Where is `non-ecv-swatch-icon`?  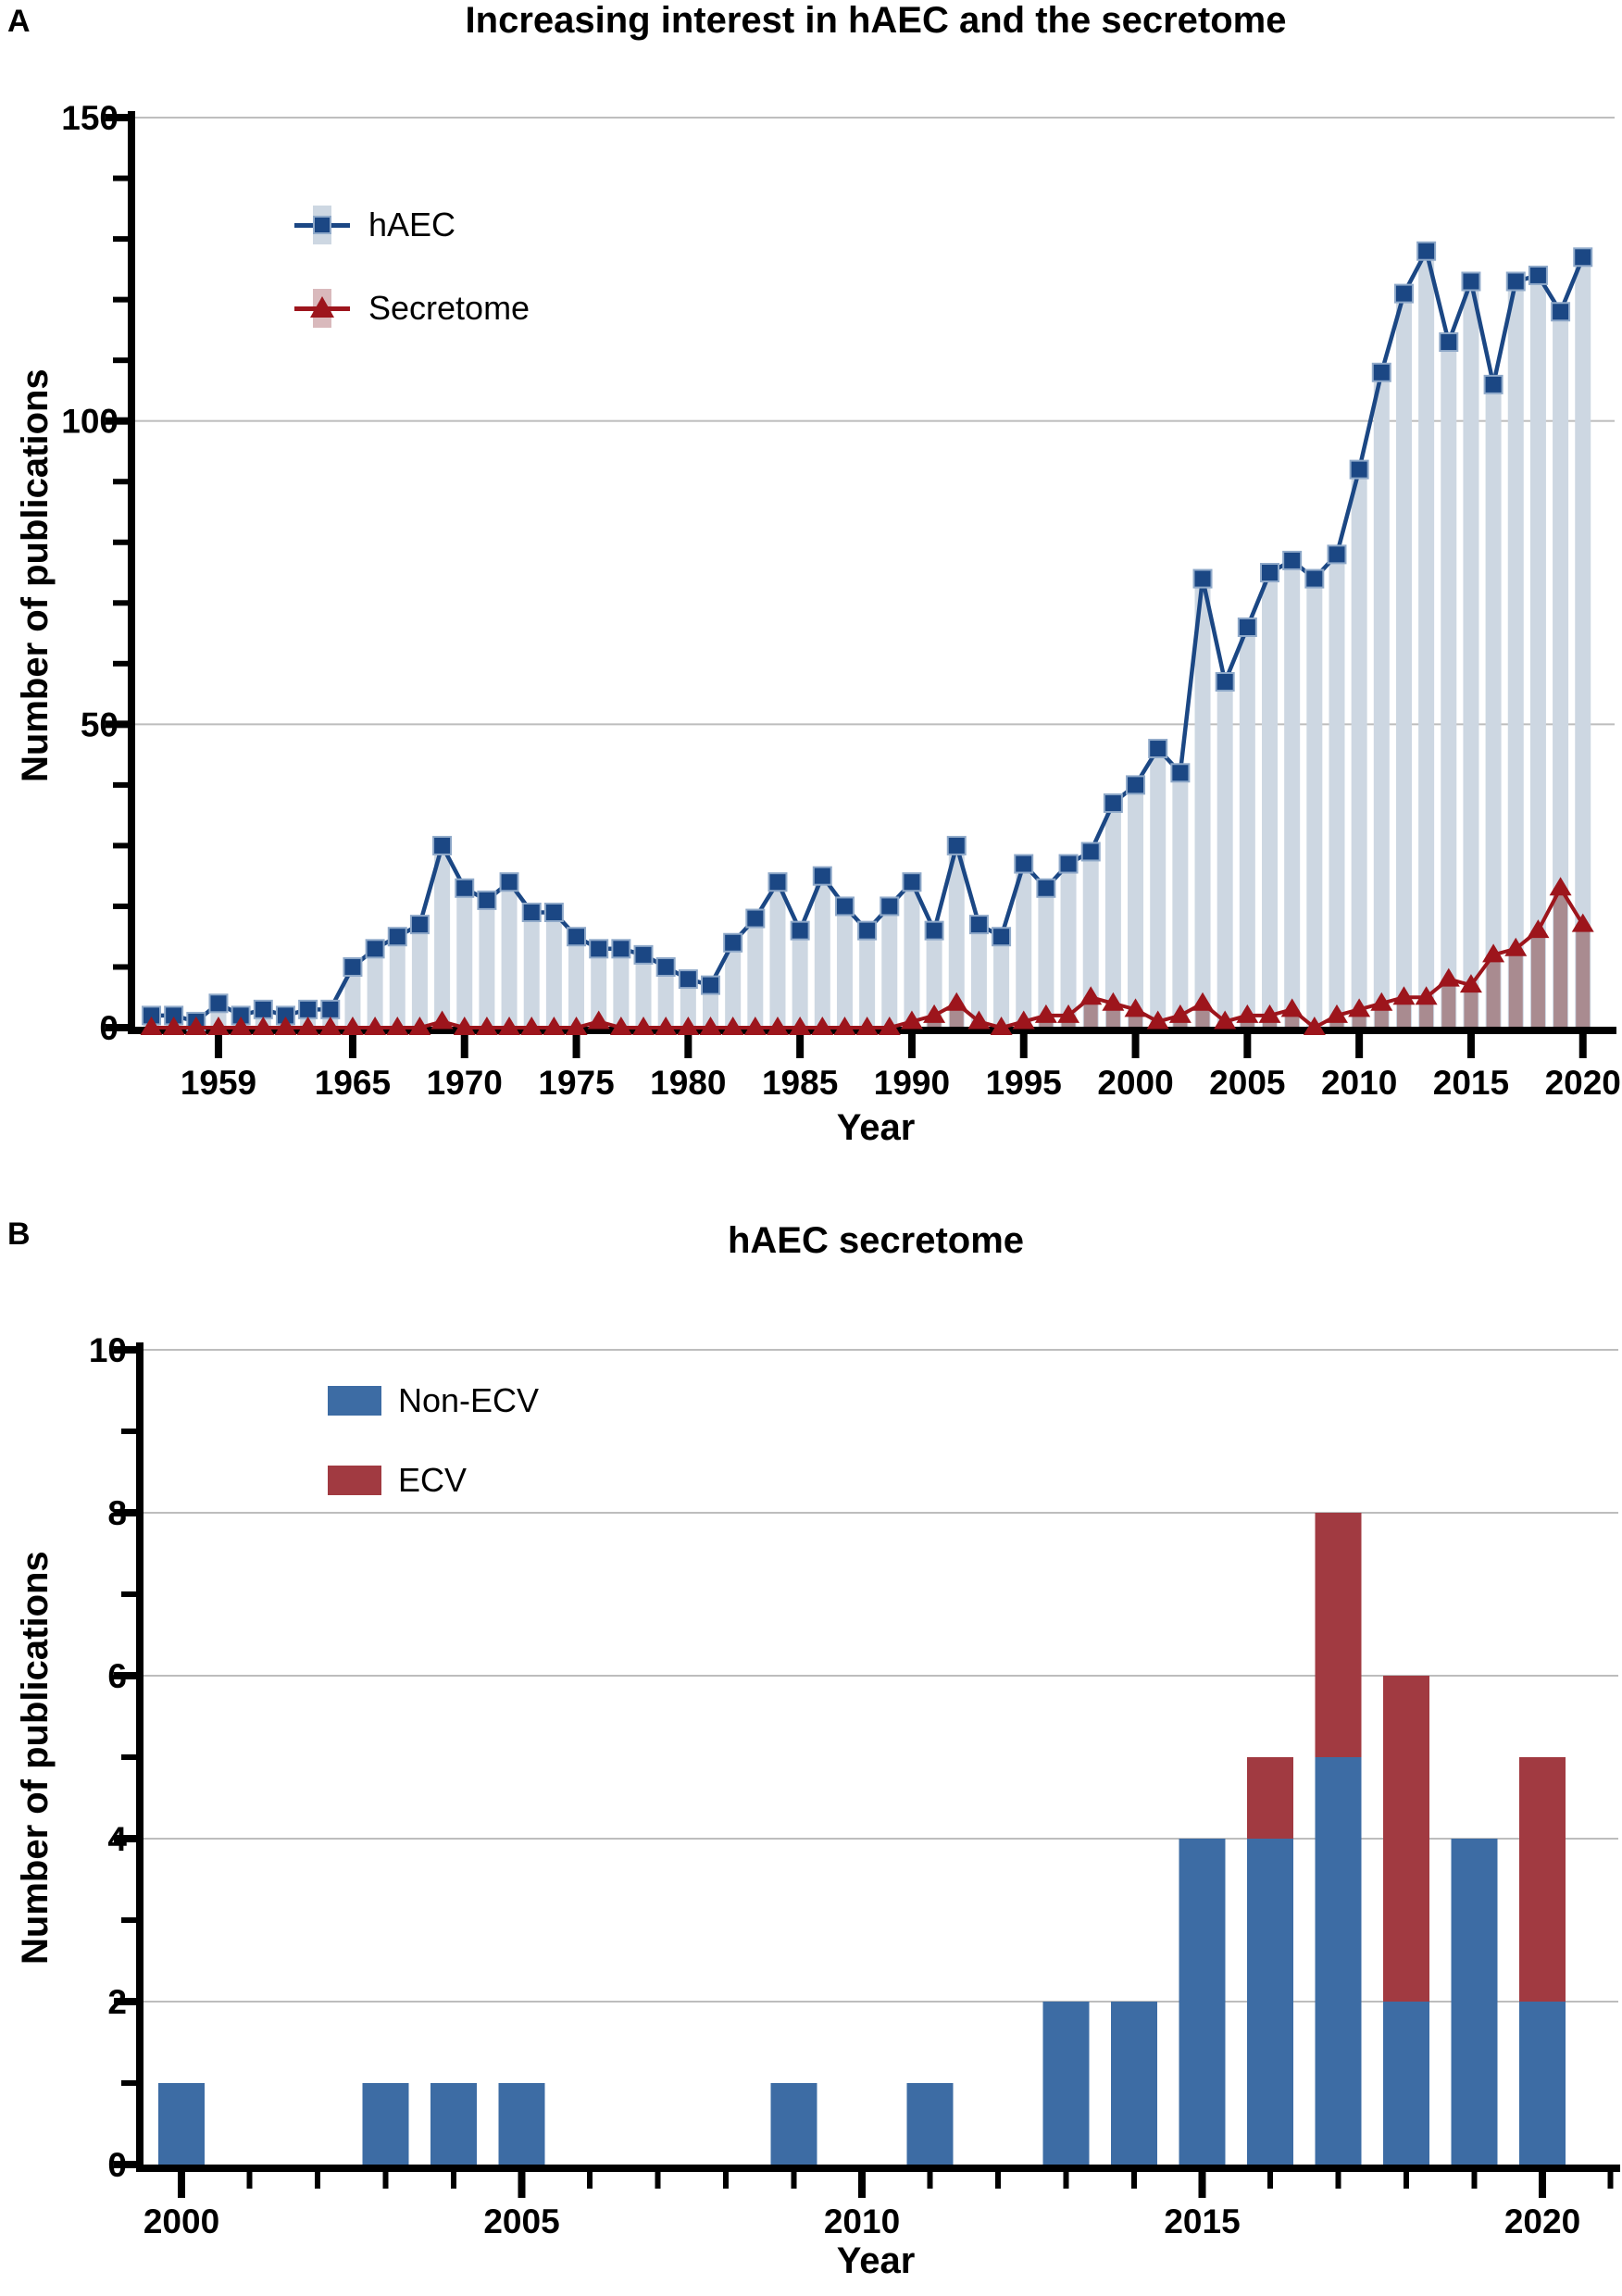 non-ecv-swatch-icon is located at coordinates (354, 1401).